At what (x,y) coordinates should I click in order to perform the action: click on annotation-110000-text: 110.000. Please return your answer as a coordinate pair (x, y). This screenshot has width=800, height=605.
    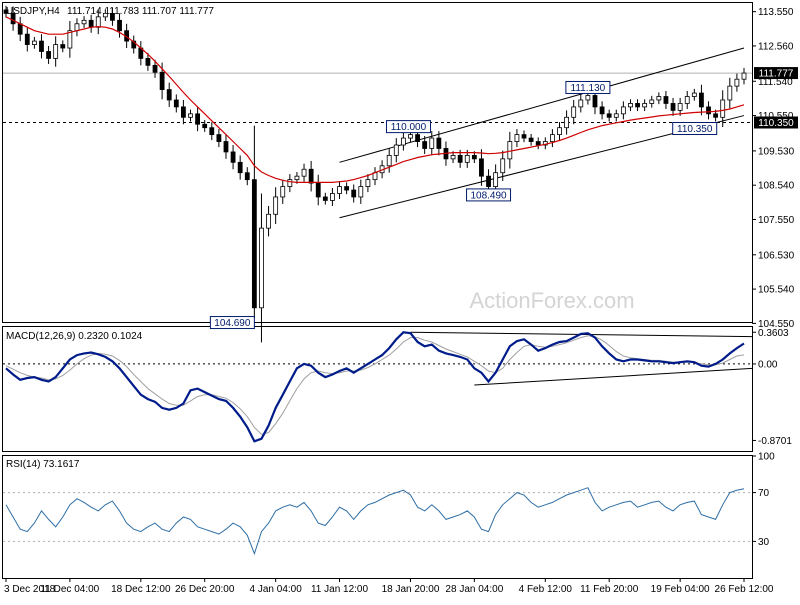
    Looking at the image, I should click on (409, 127).